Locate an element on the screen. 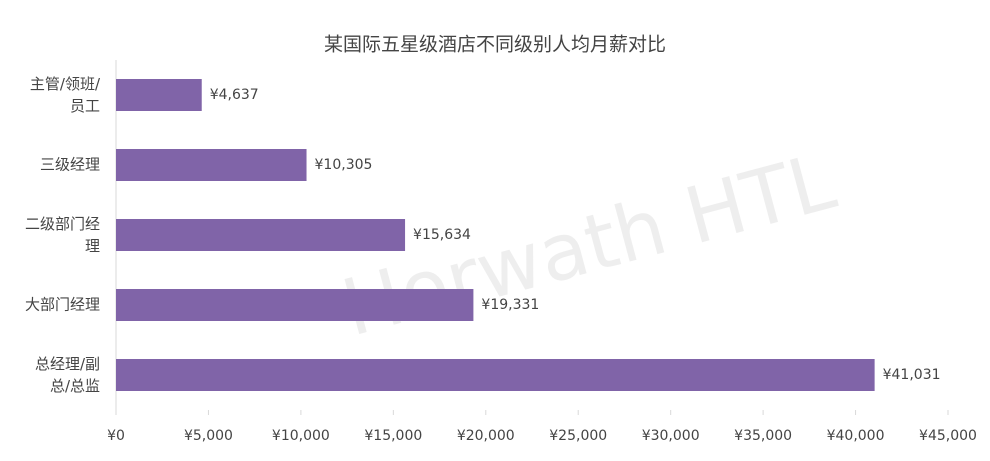 Image resolution: width=990 pixels, height=461 pixels. value-label: ¥15,634 is located at coordinates (442, 235).